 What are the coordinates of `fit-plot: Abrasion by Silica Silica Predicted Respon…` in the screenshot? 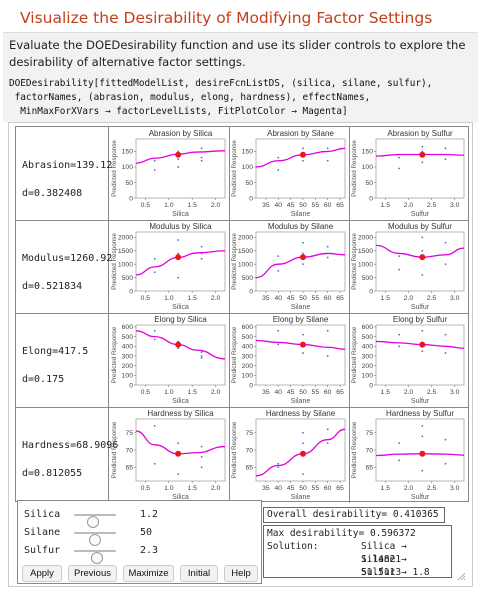 It's located at (168, 173).